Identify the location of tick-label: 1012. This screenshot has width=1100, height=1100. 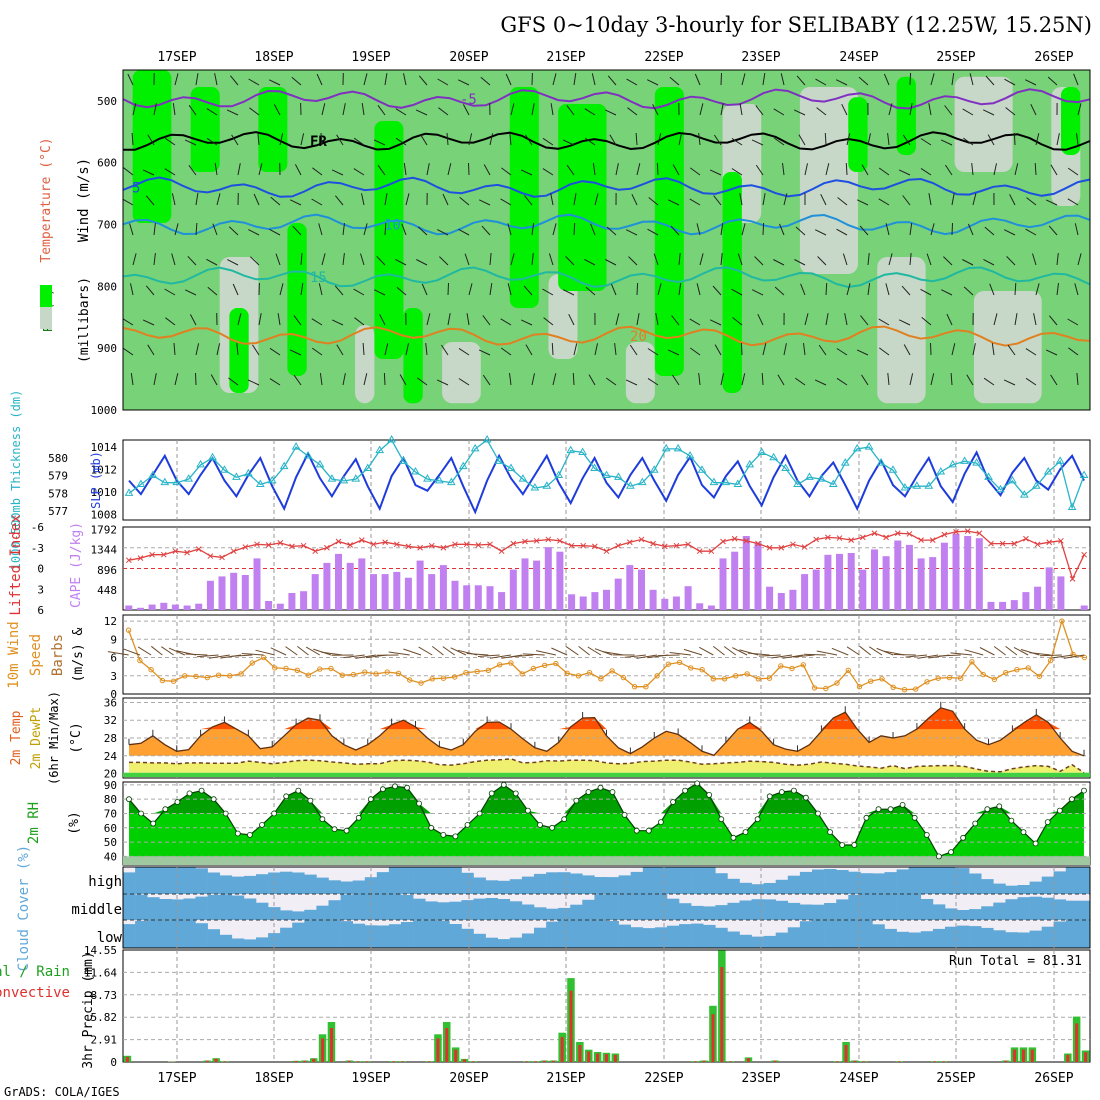
(104, 469).